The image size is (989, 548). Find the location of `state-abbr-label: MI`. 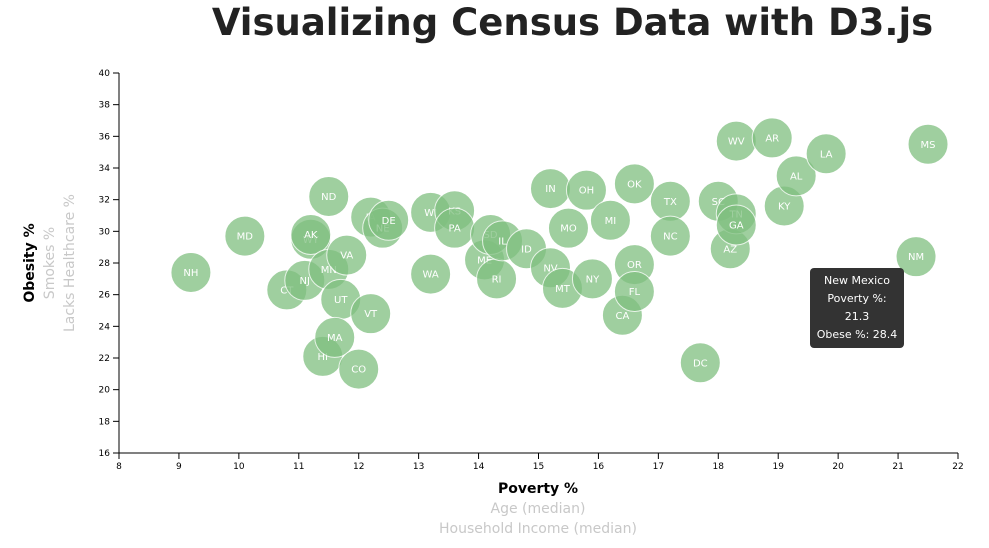

state-abbr-label: MI is located at coordinates (611, 221).